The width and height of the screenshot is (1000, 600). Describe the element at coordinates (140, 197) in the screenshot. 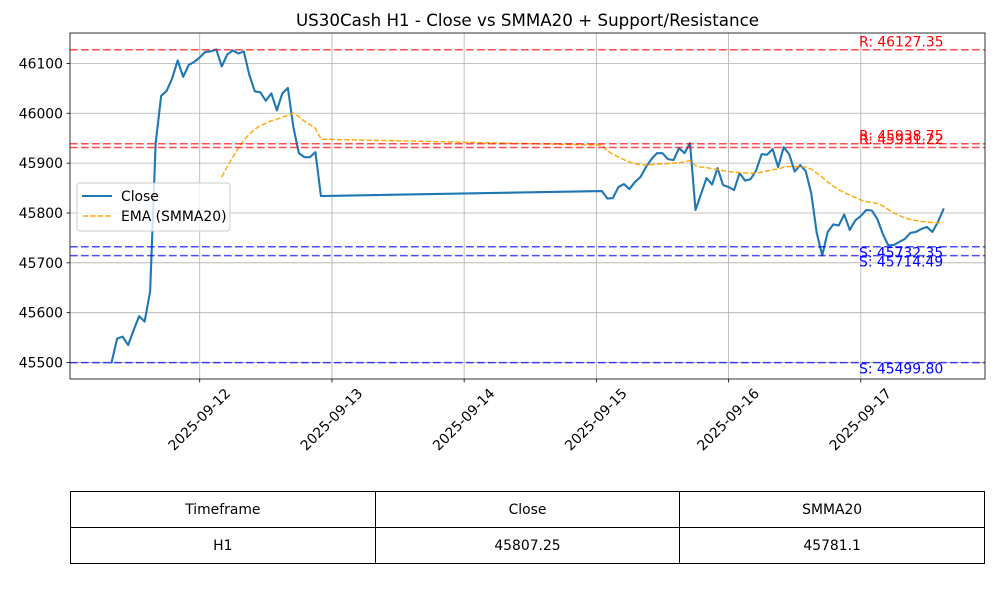

I see `legend-close-label: Close` at that location.